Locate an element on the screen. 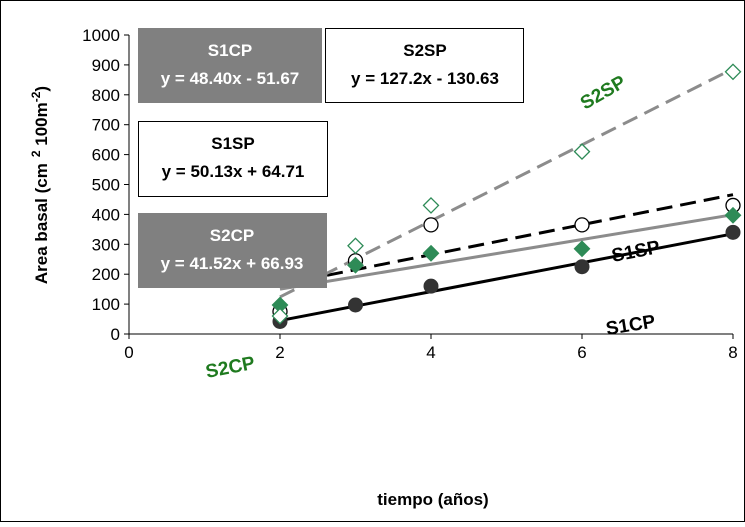 The image size is (745, 527). x-tick-label: 4 is located at coordinates (430, 352).